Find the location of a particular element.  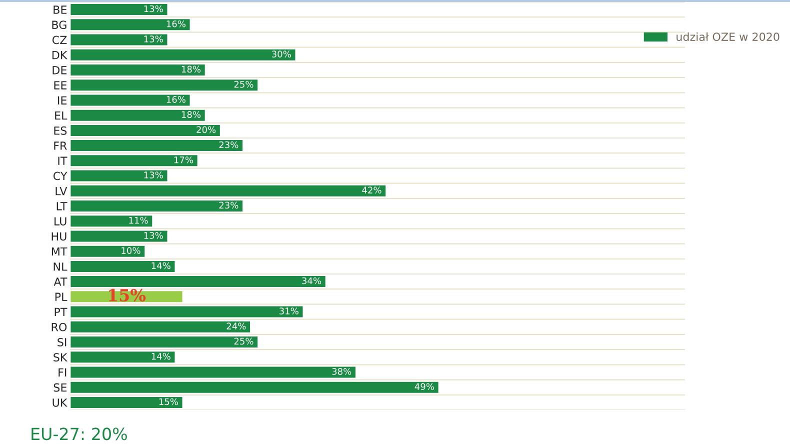

y-tick-label: LT is located at coordinates (62, 206).